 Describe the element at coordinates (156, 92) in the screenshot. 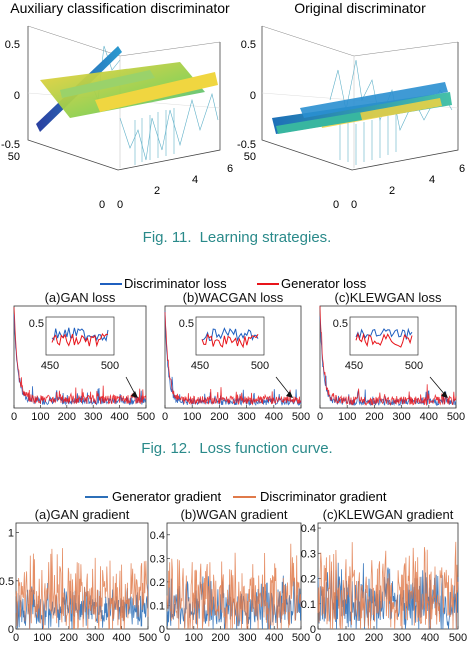

I see `surface-yellow-front` at that location.